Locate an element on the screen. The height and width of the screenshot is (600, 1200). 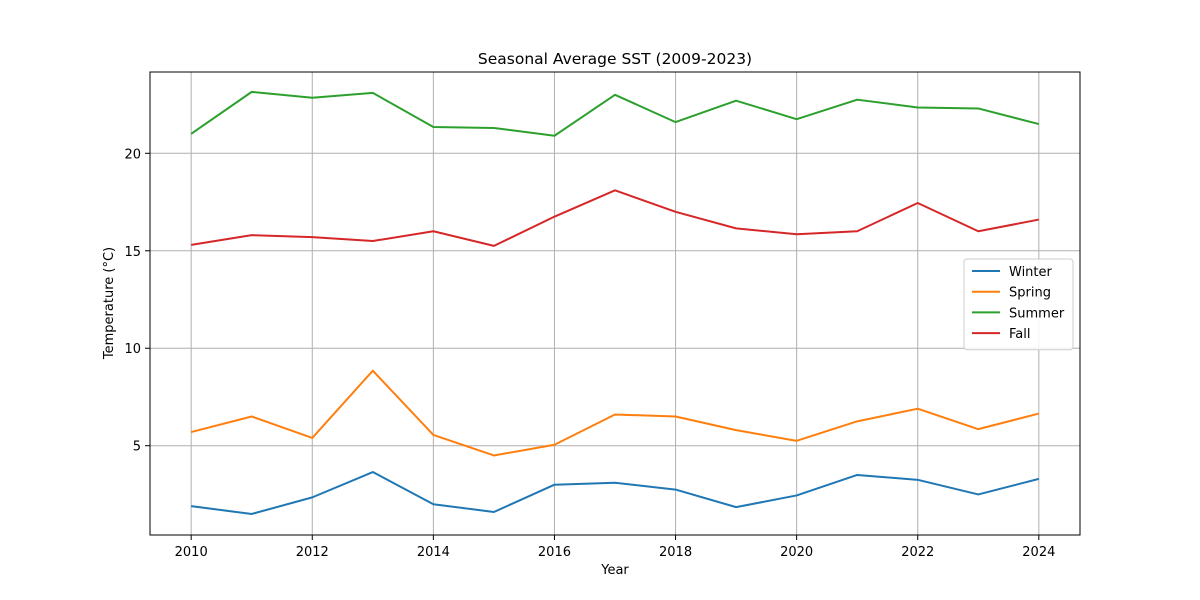
x-tick-label: 2010 is located at coordinates (191, 552).